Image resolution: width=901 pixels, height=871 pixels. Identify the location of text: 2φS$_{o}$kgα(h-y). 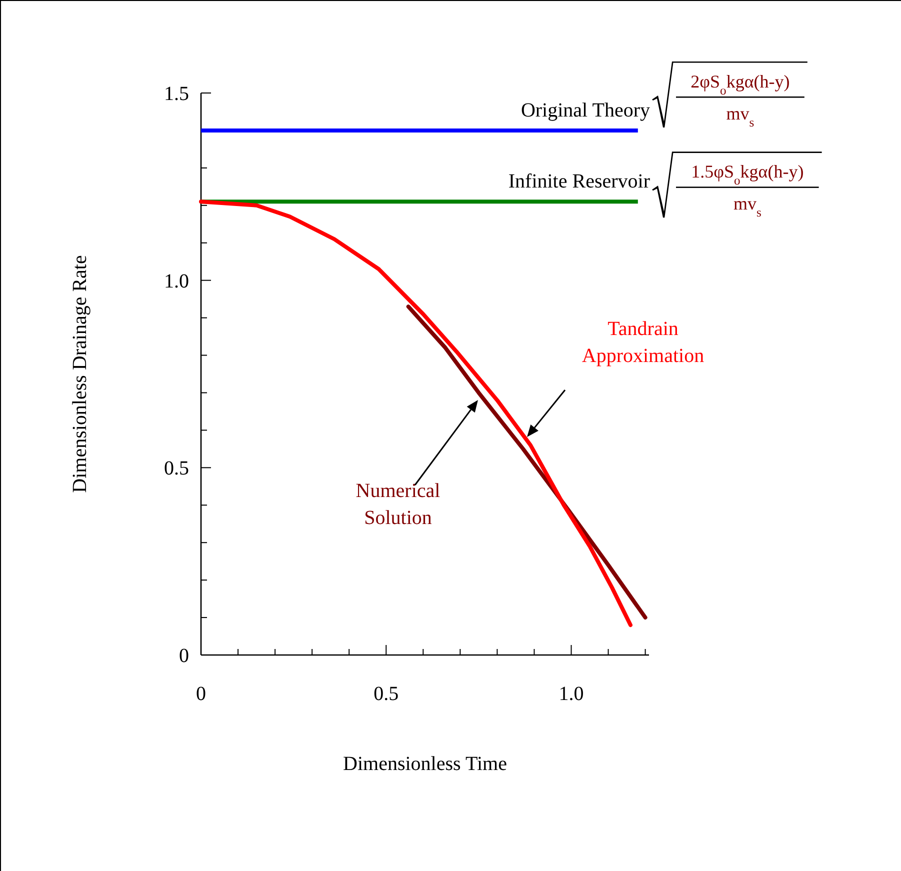
(740, 84).